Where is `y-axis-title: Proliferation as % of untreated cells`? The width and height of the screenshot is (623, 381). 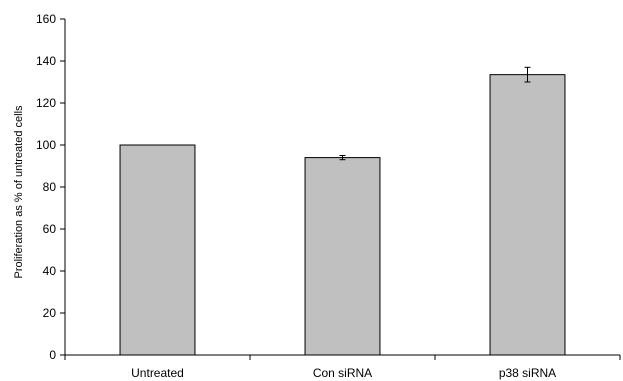 y-axis-title: Proliferation as % of untreated cells is located at coordinates (19, 192).